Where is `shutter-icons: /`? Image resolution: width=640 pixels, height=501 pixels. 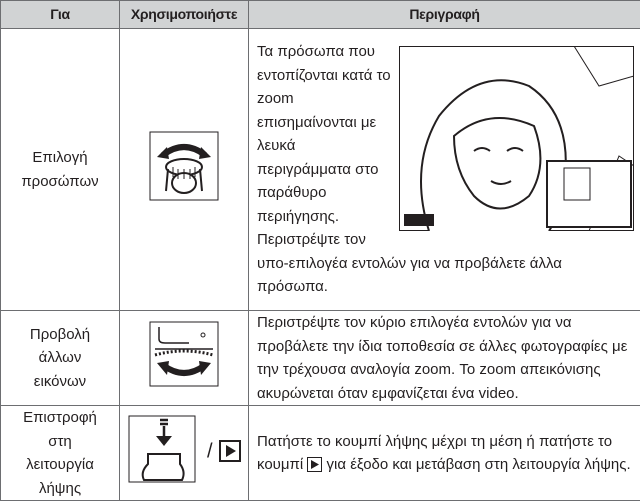 shutter-icons: / is located at coordinates (184, 449).